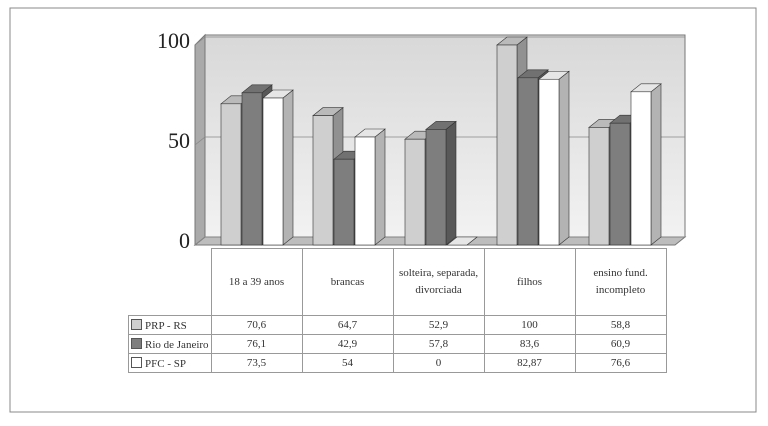  What do you see at coordinates (166, 325) in the screenshot?
I see `legend-label: PRP - RS` at bounding box center [166, 325].